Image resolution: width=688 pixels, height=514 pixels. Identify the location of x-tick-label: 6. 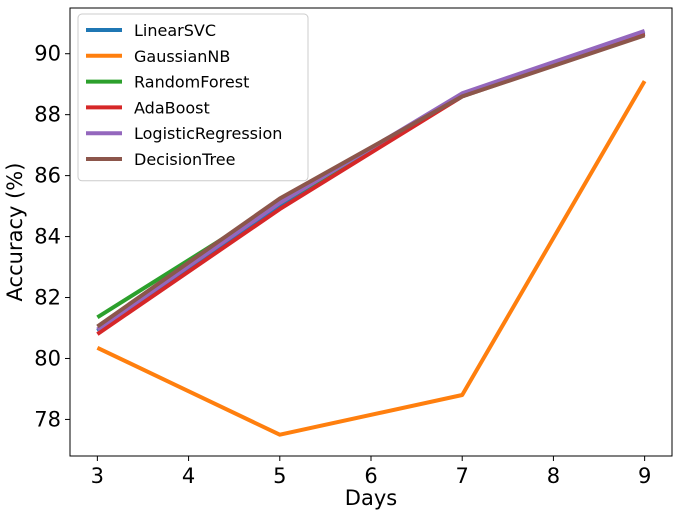
(370, 476).